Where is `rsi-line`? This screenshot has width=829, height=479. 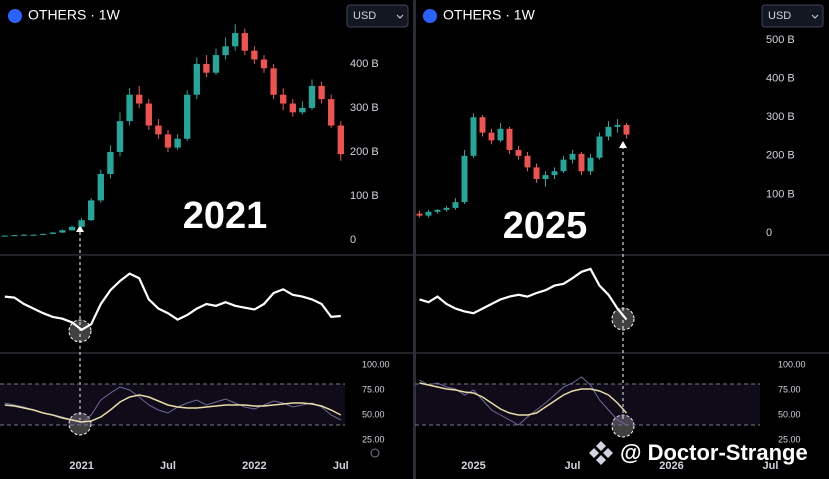
rsi-line is located at coordinates (523, 401).